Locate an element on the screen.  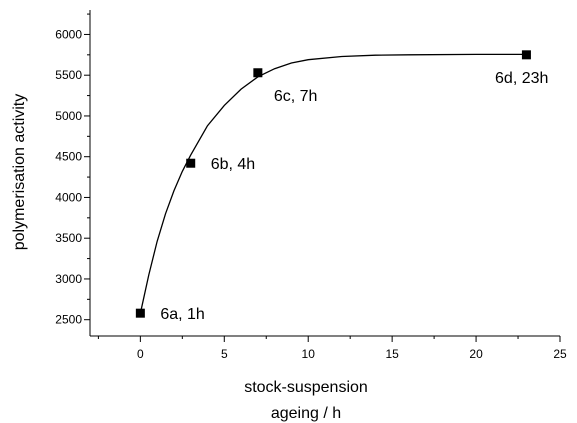
y-tick-label: 4000 is located at coordinates (68, 197).